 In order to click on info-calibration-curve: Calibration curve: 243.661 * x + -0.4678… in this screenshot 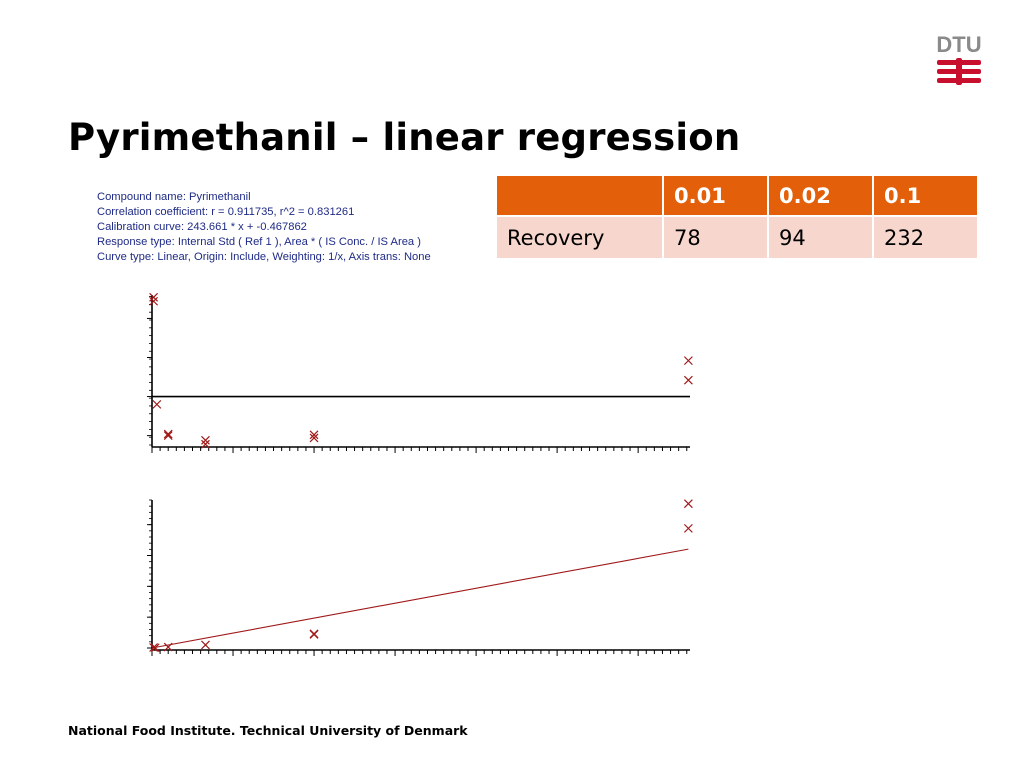, I will do `click(202, 227)`.